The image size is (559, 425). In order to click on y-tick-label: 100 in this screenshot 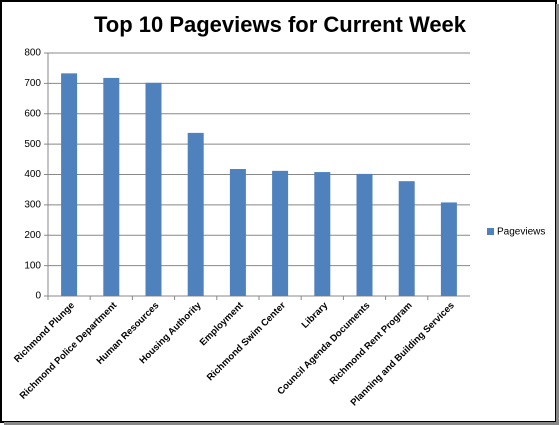, I will do `click(32, 265)`.